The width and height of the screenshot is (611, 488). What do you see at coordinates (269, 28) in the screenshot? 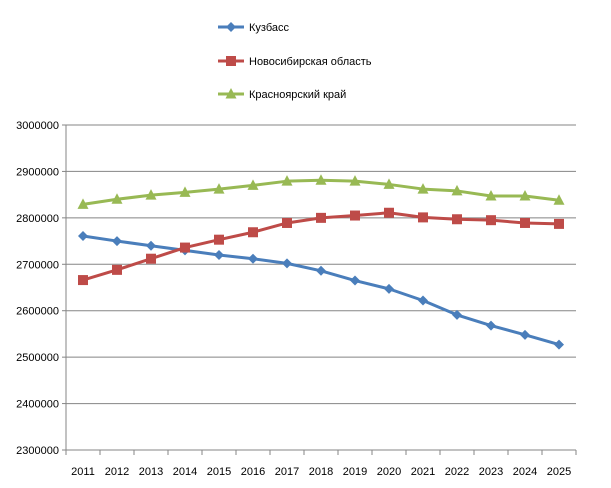
I see `legend-label: Кузбасс` at bounding box center [269, 28].